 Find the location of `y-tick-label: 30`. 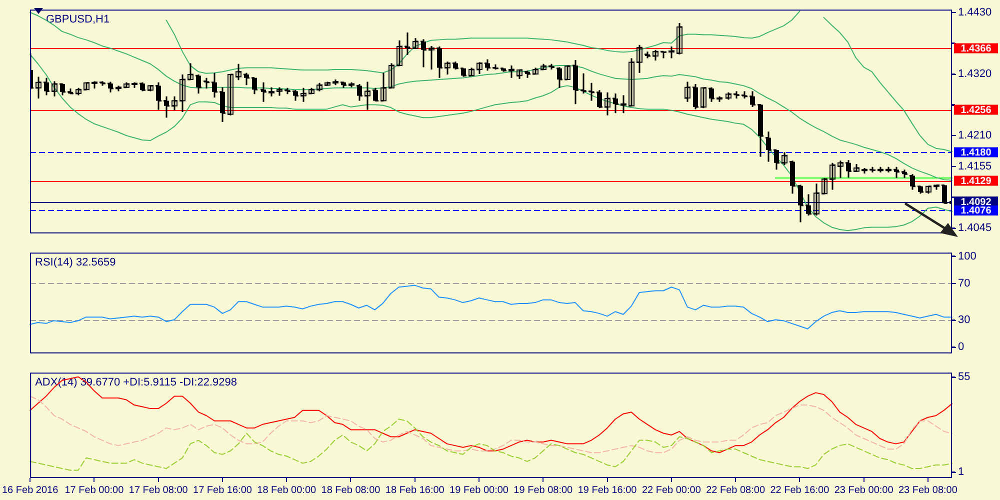

y-tick-label: 30 is located at coordinates (964, 320).